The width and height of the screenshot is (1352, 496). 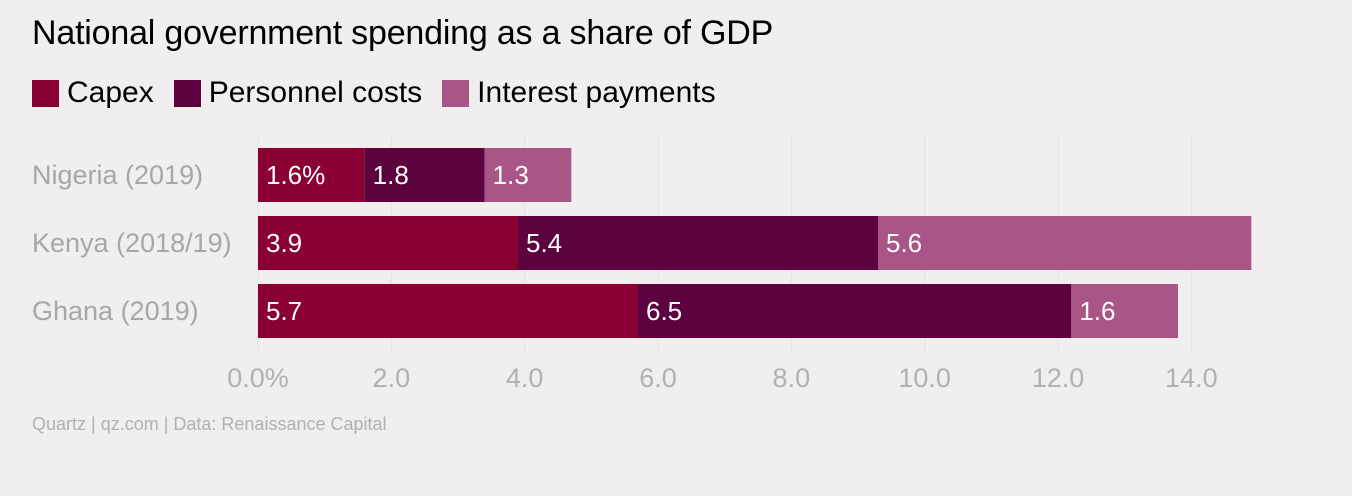 What do you see at coordinates (664, 311) in the screenshot?
I see `data-label: 6.5` at bounding box center [664, 311].